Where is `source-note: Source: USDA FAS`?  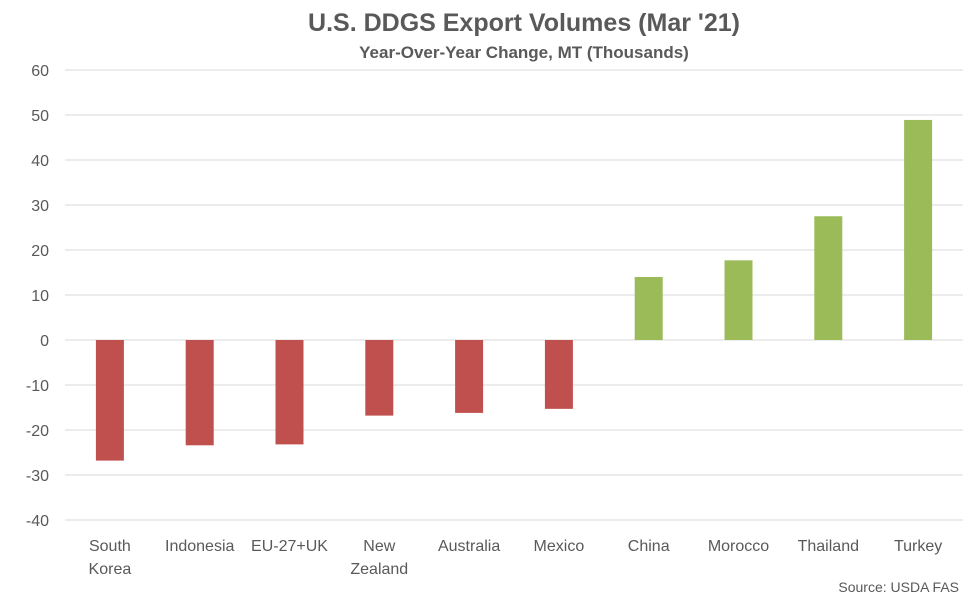 source-note: Source: USDA FAS is located at coordinates (898, 587).